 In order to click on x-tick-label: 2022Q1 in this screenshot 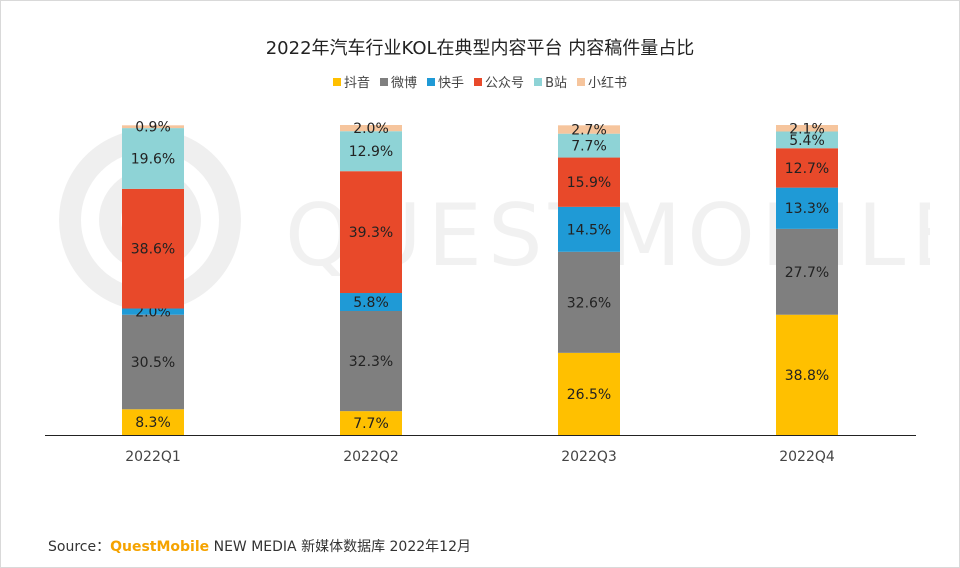, I will do `click(153, 457)`.